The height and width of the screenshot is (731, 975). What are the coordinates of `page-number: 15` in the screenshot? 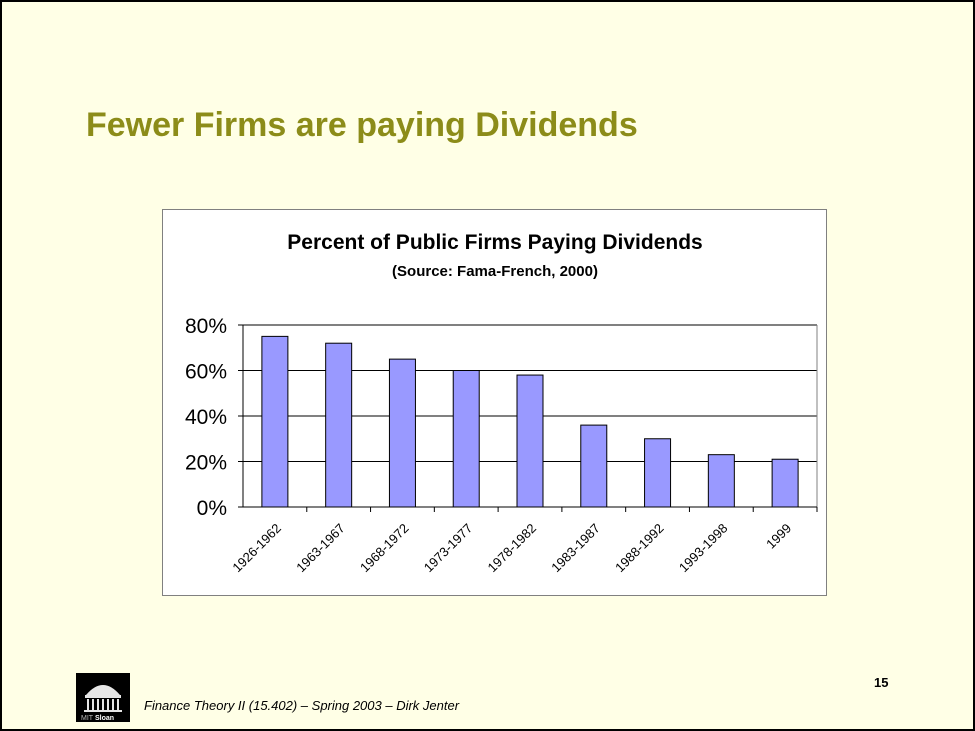 It's located at (881, 682).